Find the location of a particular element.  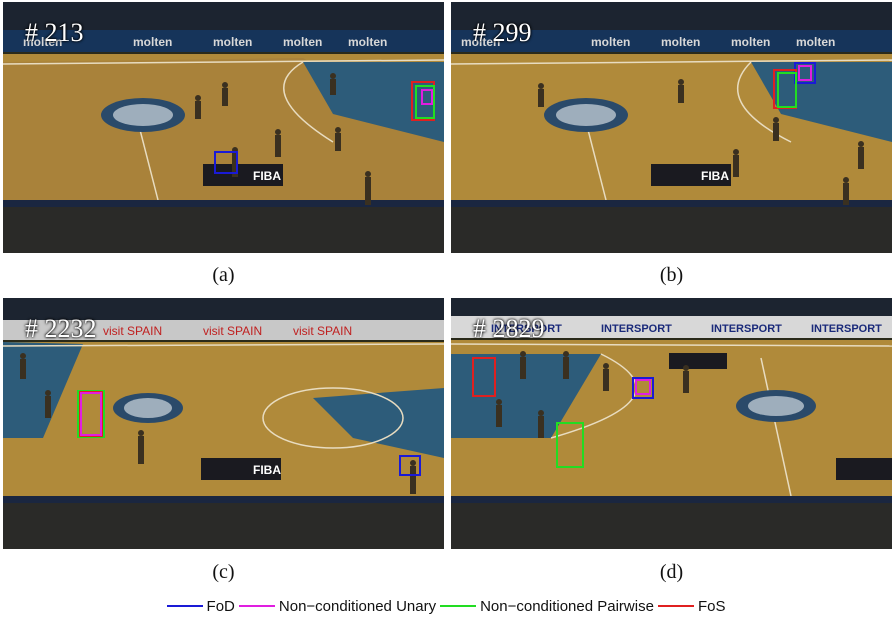

frame-number: # 213 is located at coordinates (54, 32).